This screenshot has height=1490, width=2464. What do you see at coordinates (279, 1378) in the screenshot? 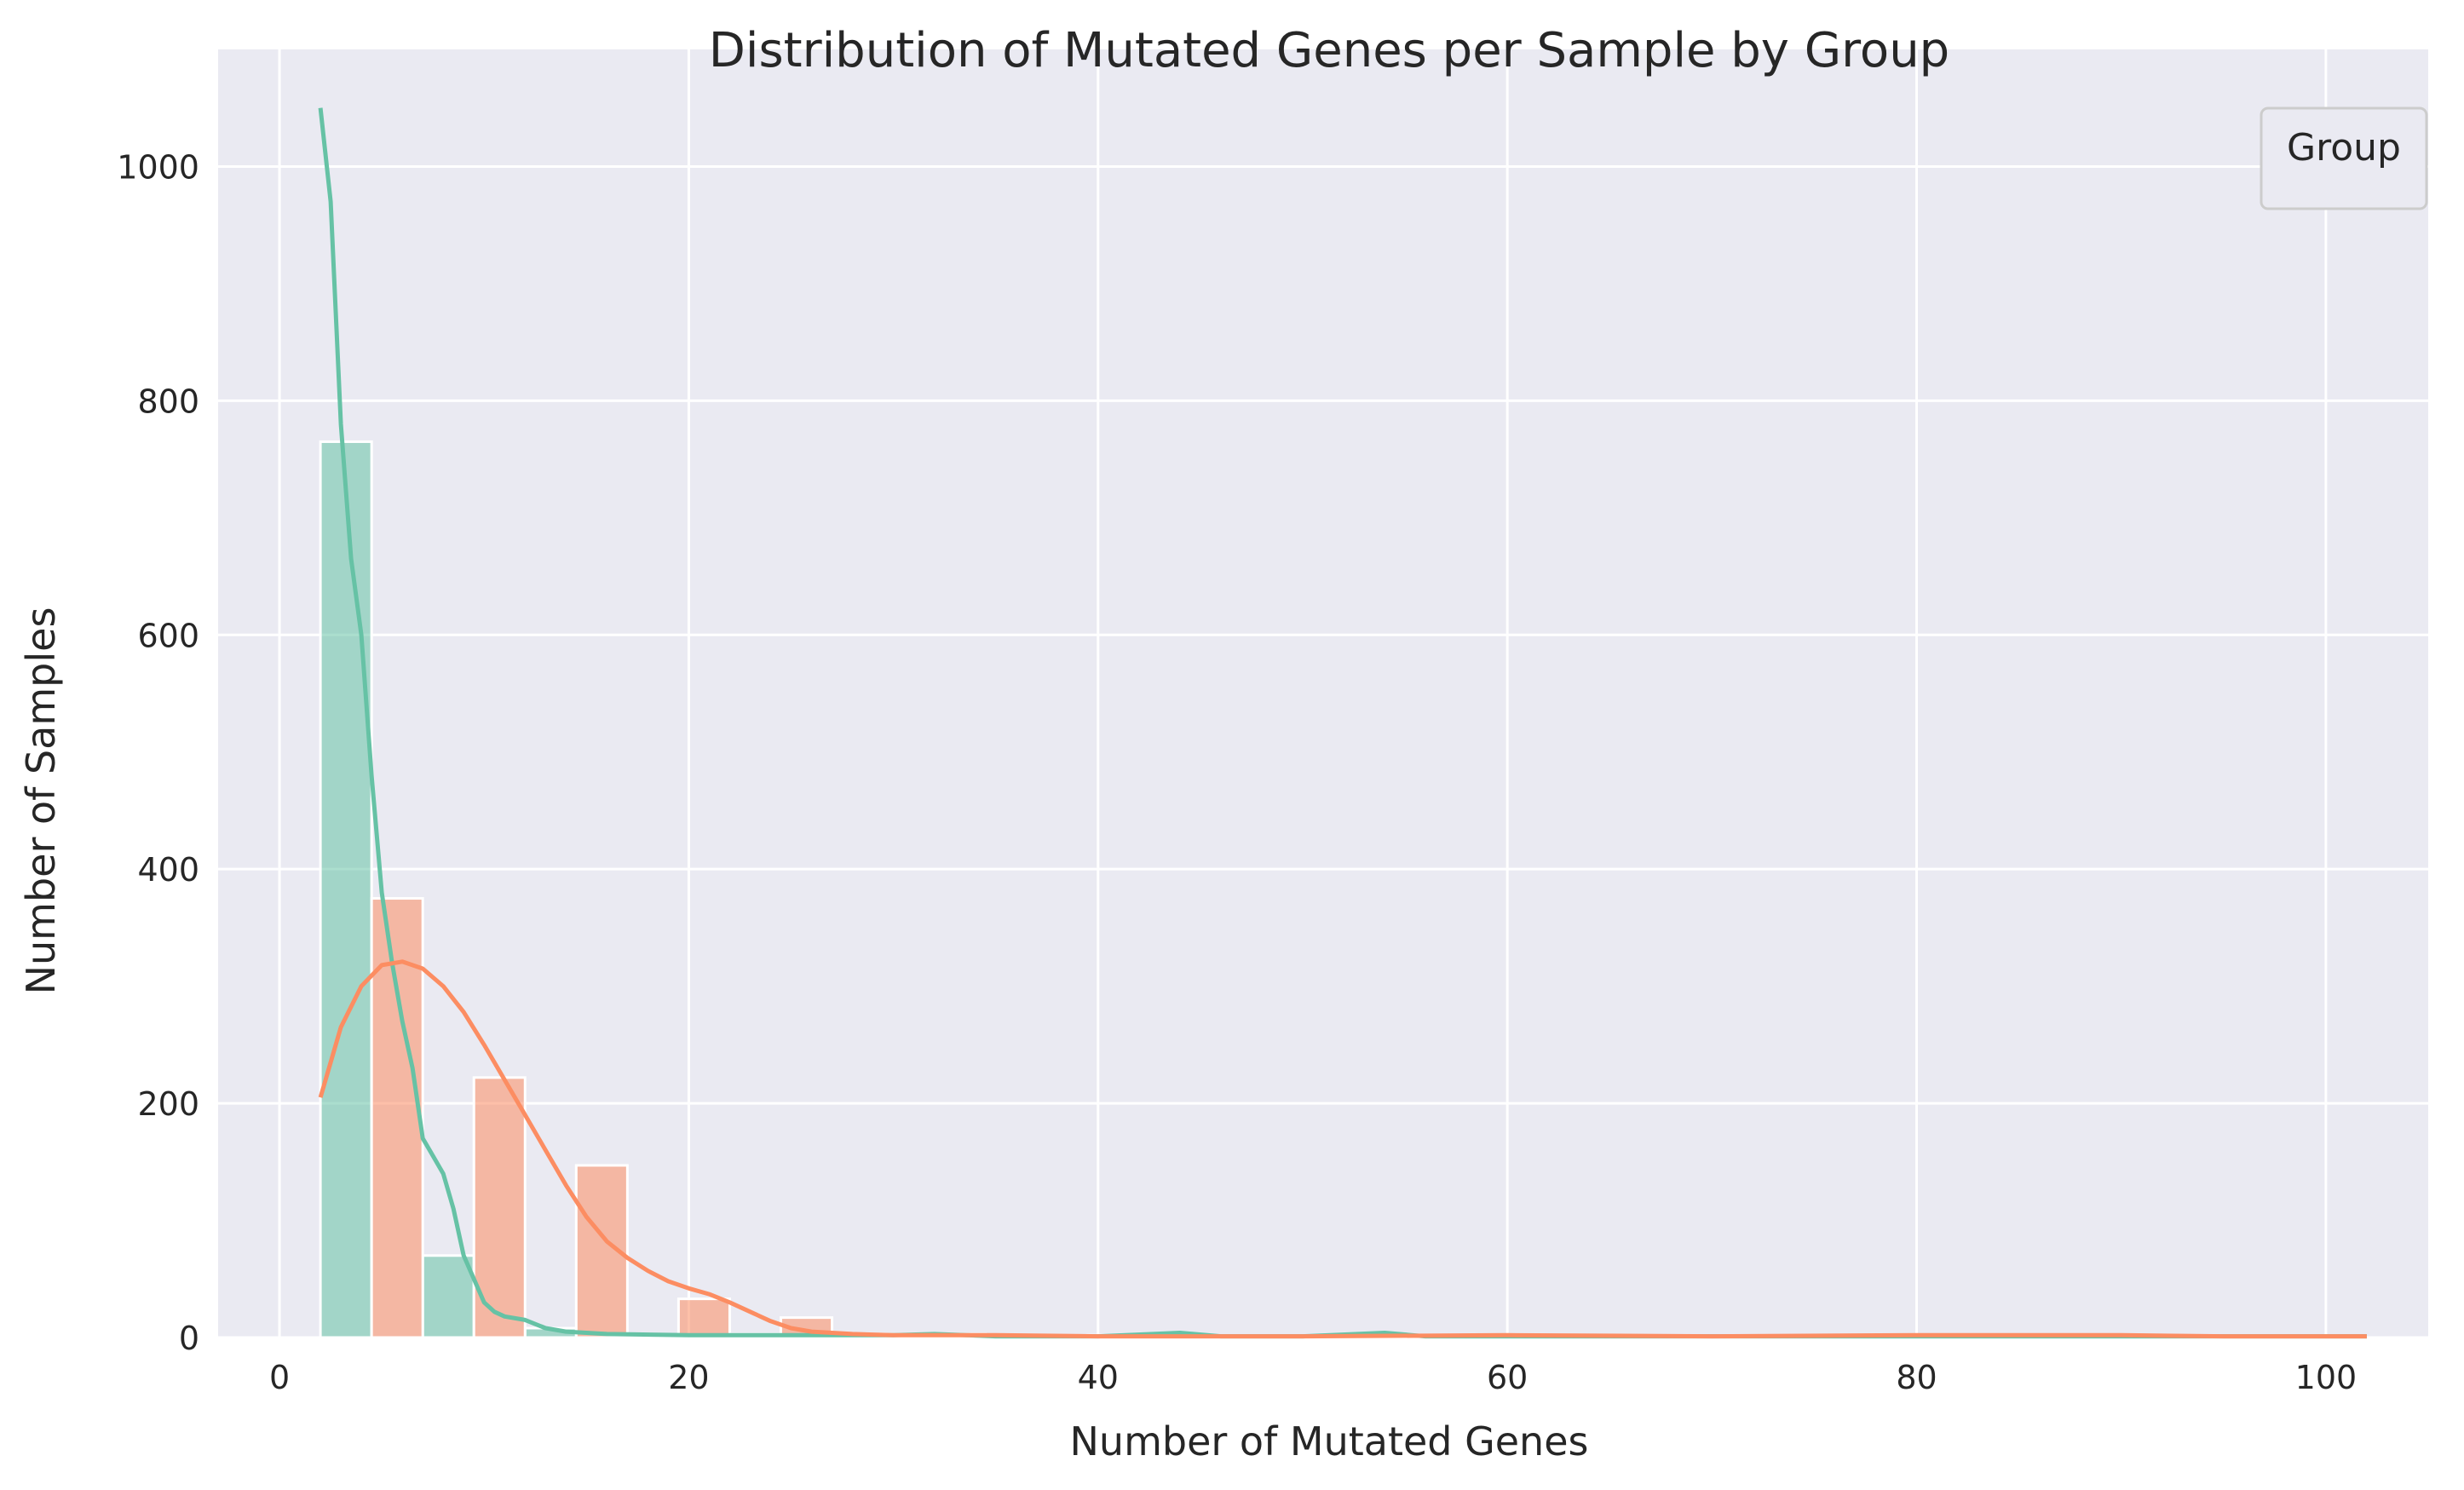
I see `x-tick-label: 0` at bounding box center [279, 1378].